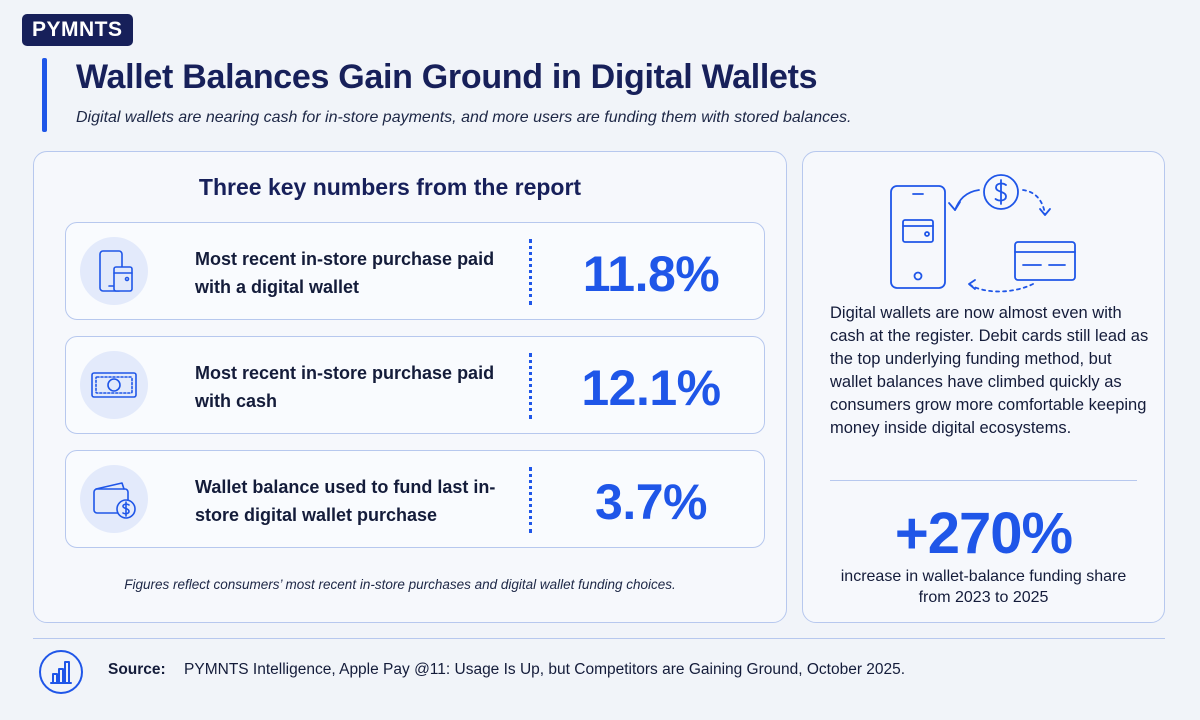 The width and height of the screenshot is (1200, 720). What do you see at coordinates (983, 233) in the screenshot?
I see `phone-card-exchange-icon` at bounding box center [983, 233].